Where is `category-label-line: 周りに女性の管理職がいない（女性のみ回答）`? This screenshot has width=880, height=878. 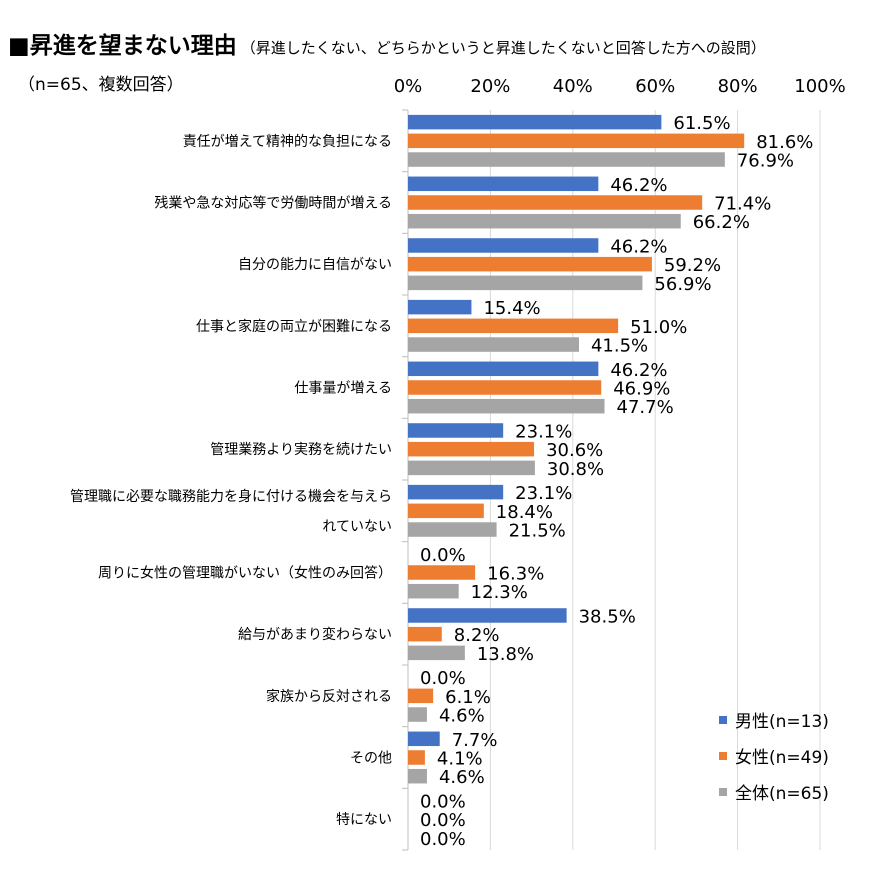 category-label-line: 周りに女性の管理職がいない（女性のみ回答） is located at coordinates (245, 573).